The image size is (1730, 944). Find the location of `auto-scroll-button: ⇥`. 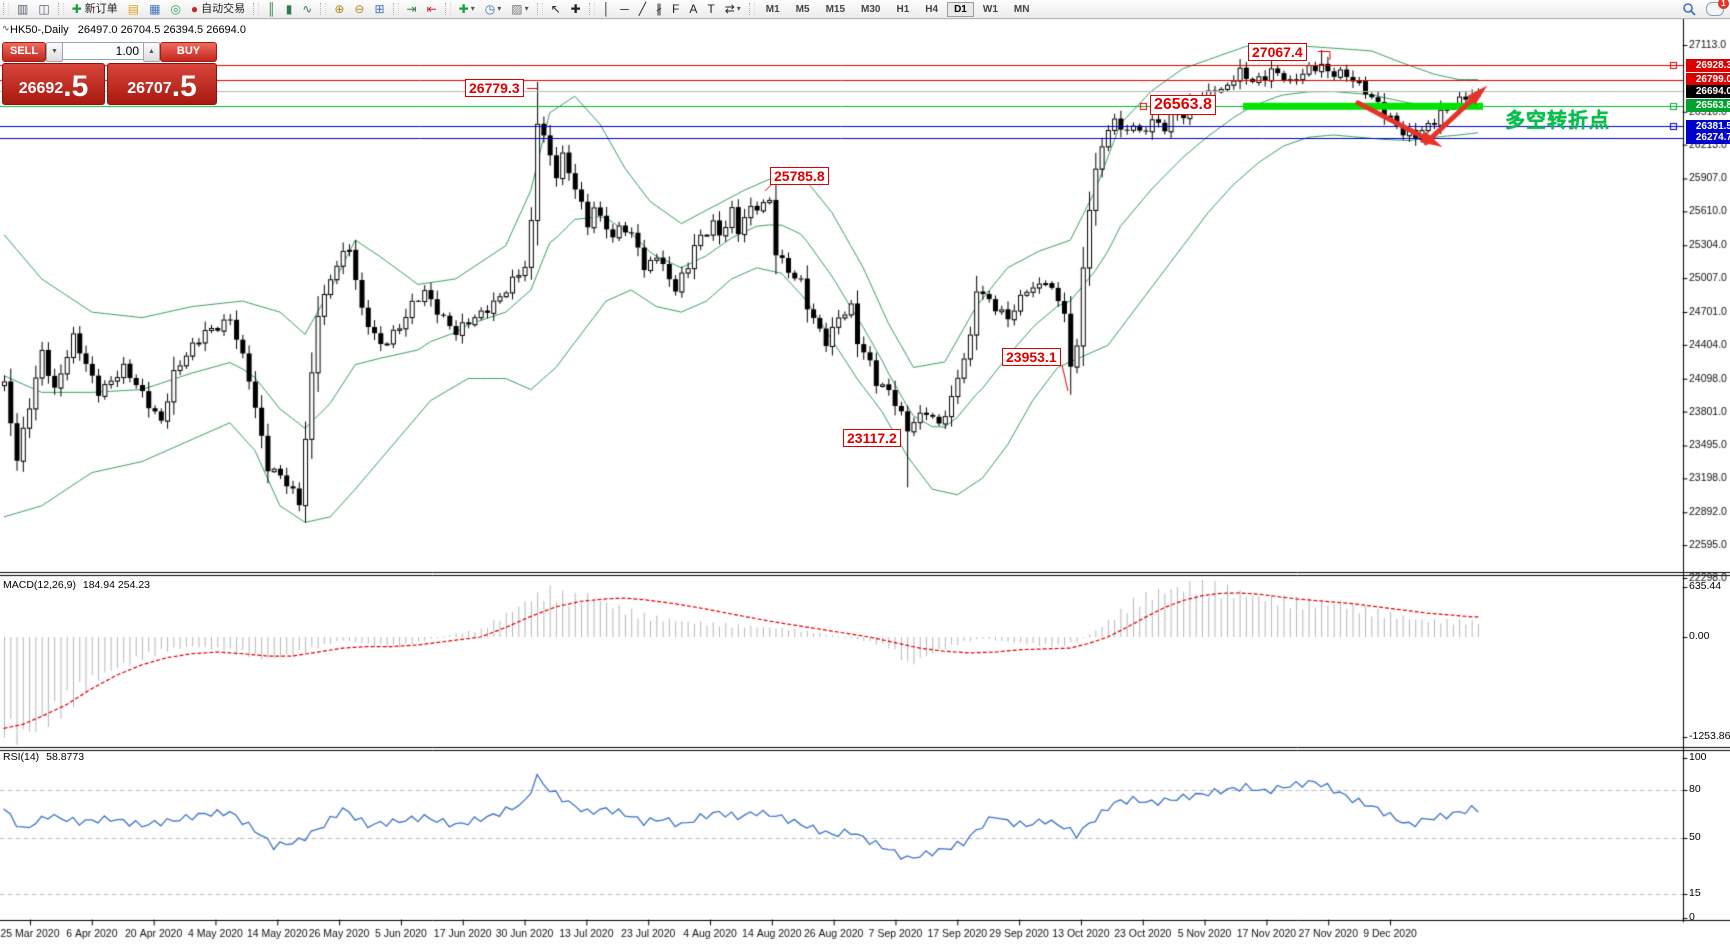

auto-scroll-button: ⇥ is located at coordinates (412, 9).